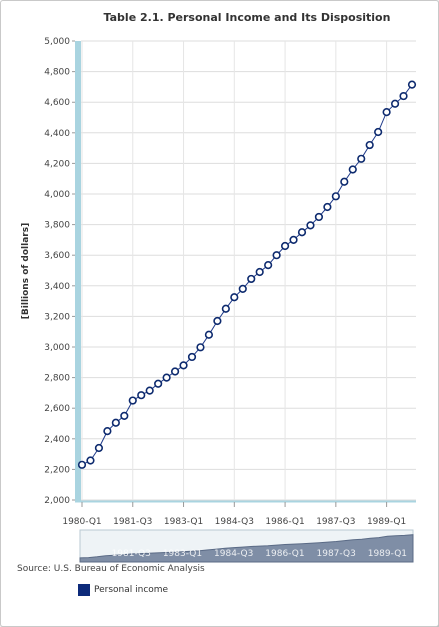 The width and height of the screenshot is (439, 627). What do you see at coordinates (111, 569) in the screenshot?
I see `source-note: Source: U.S. Bureau of Economic Analysis` at bounding box center [111, 569].